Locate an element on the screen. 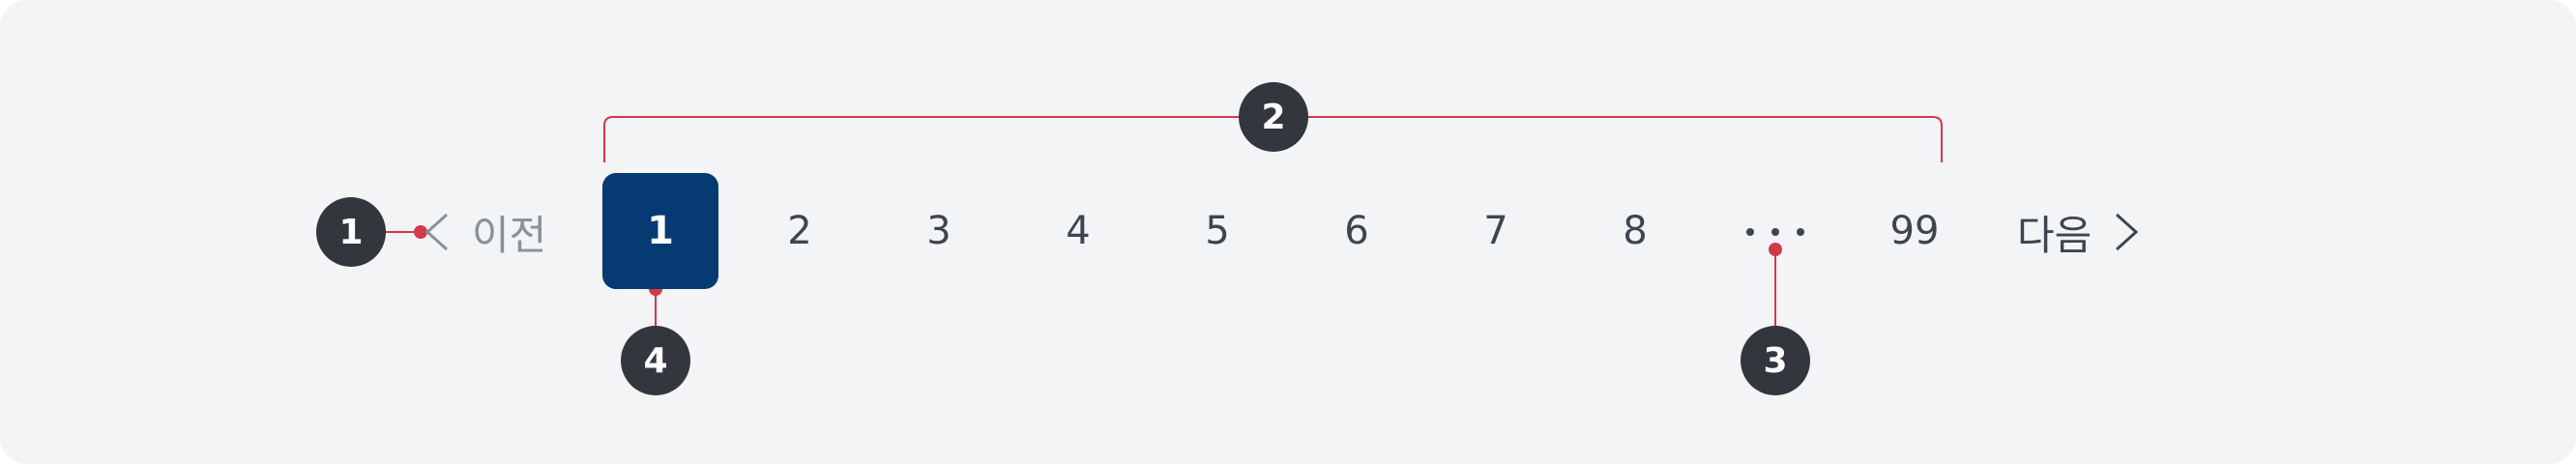  more-horizontal-icon is located at coordinates (1775, 232).